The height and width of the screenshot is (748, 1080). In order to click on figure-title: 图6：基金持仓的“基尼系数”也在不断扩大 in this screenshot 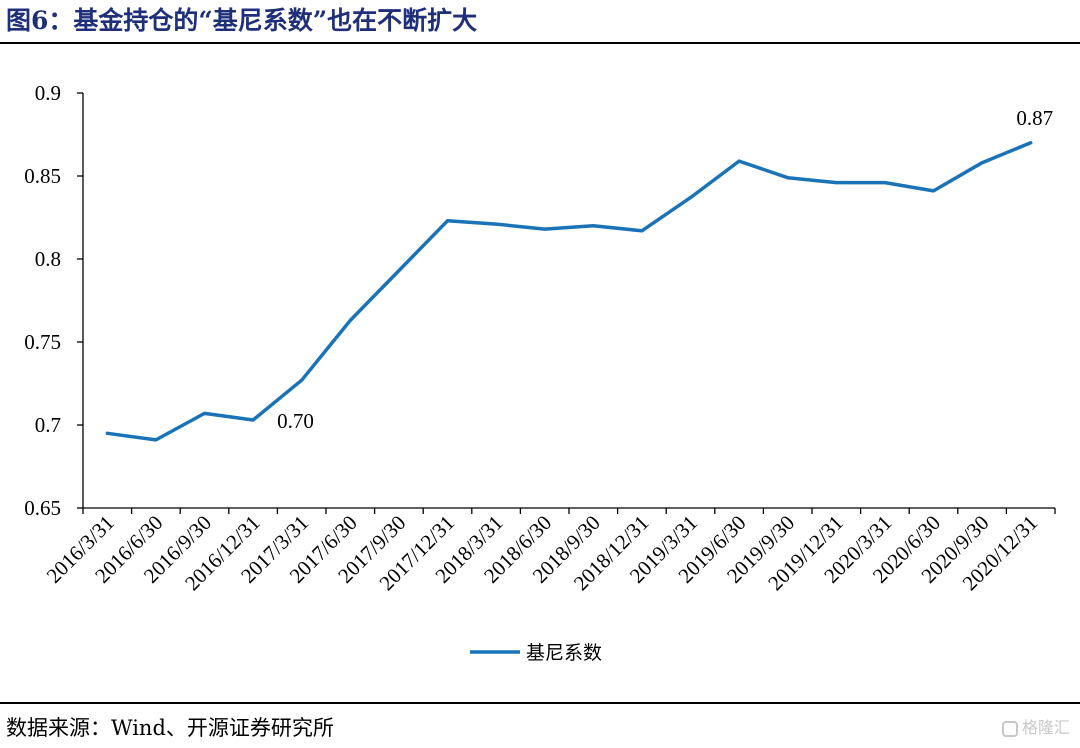, I will do `click(242, 20)`.